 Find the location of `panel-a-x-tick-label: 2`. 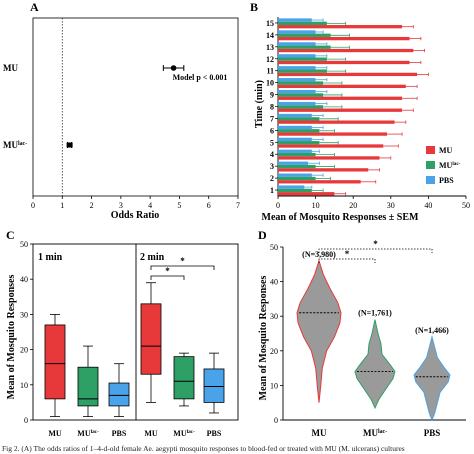

panel-a-x-tick-label: 2 is located at coordinates (92, 205).